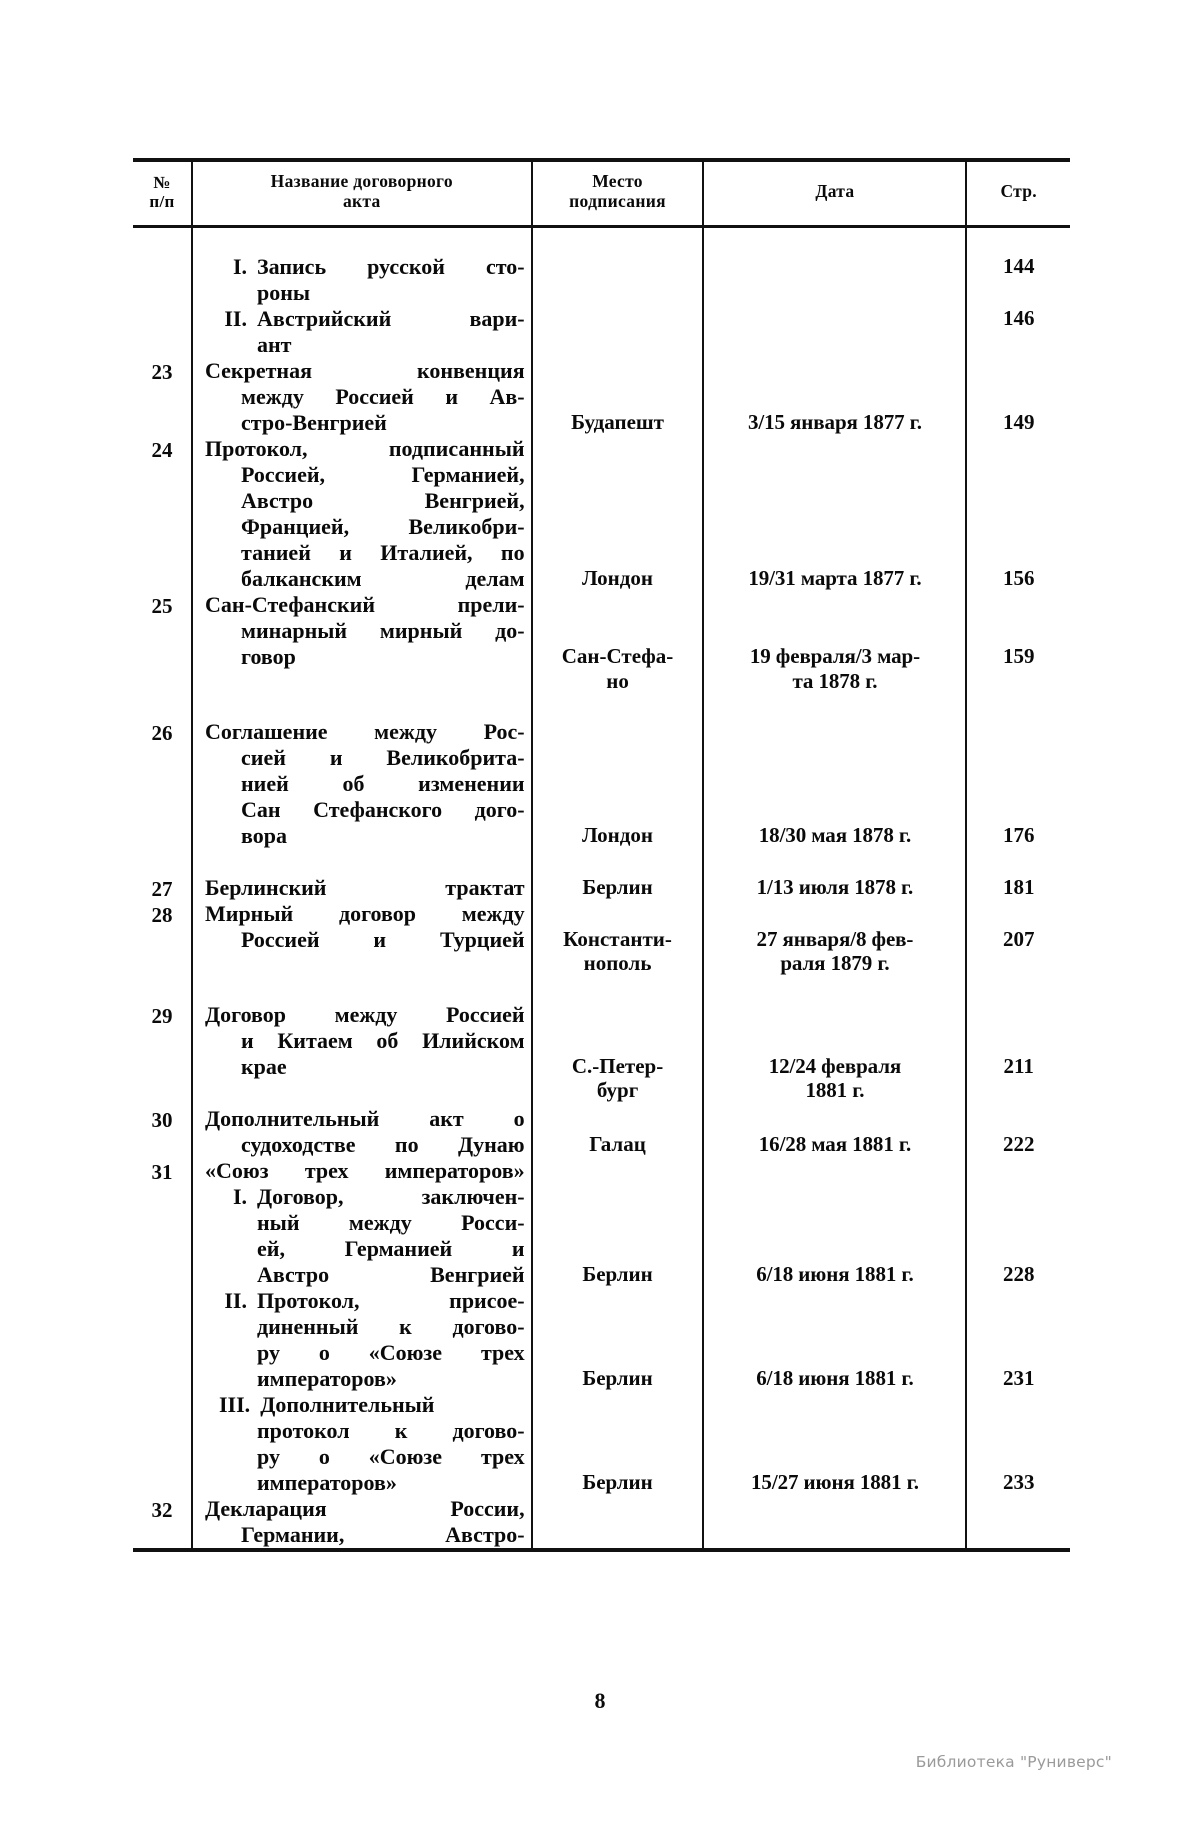 This screenshot has height=1834, width=1200. I want to click on row-number-cell: 26, so click(163, 783).